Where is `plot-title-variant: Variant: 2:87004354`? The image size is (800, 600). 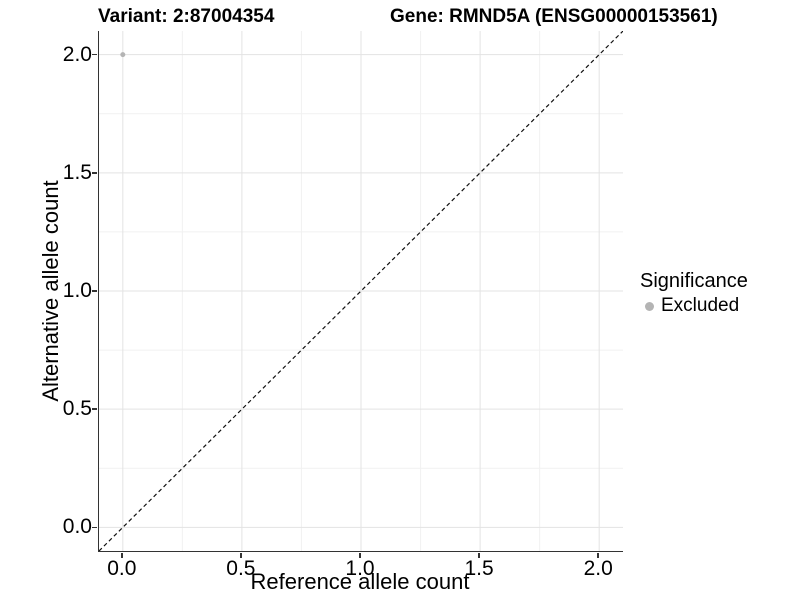 plot-title-variant: Variant: 2:87004354 is located at coordinates (186, 16).